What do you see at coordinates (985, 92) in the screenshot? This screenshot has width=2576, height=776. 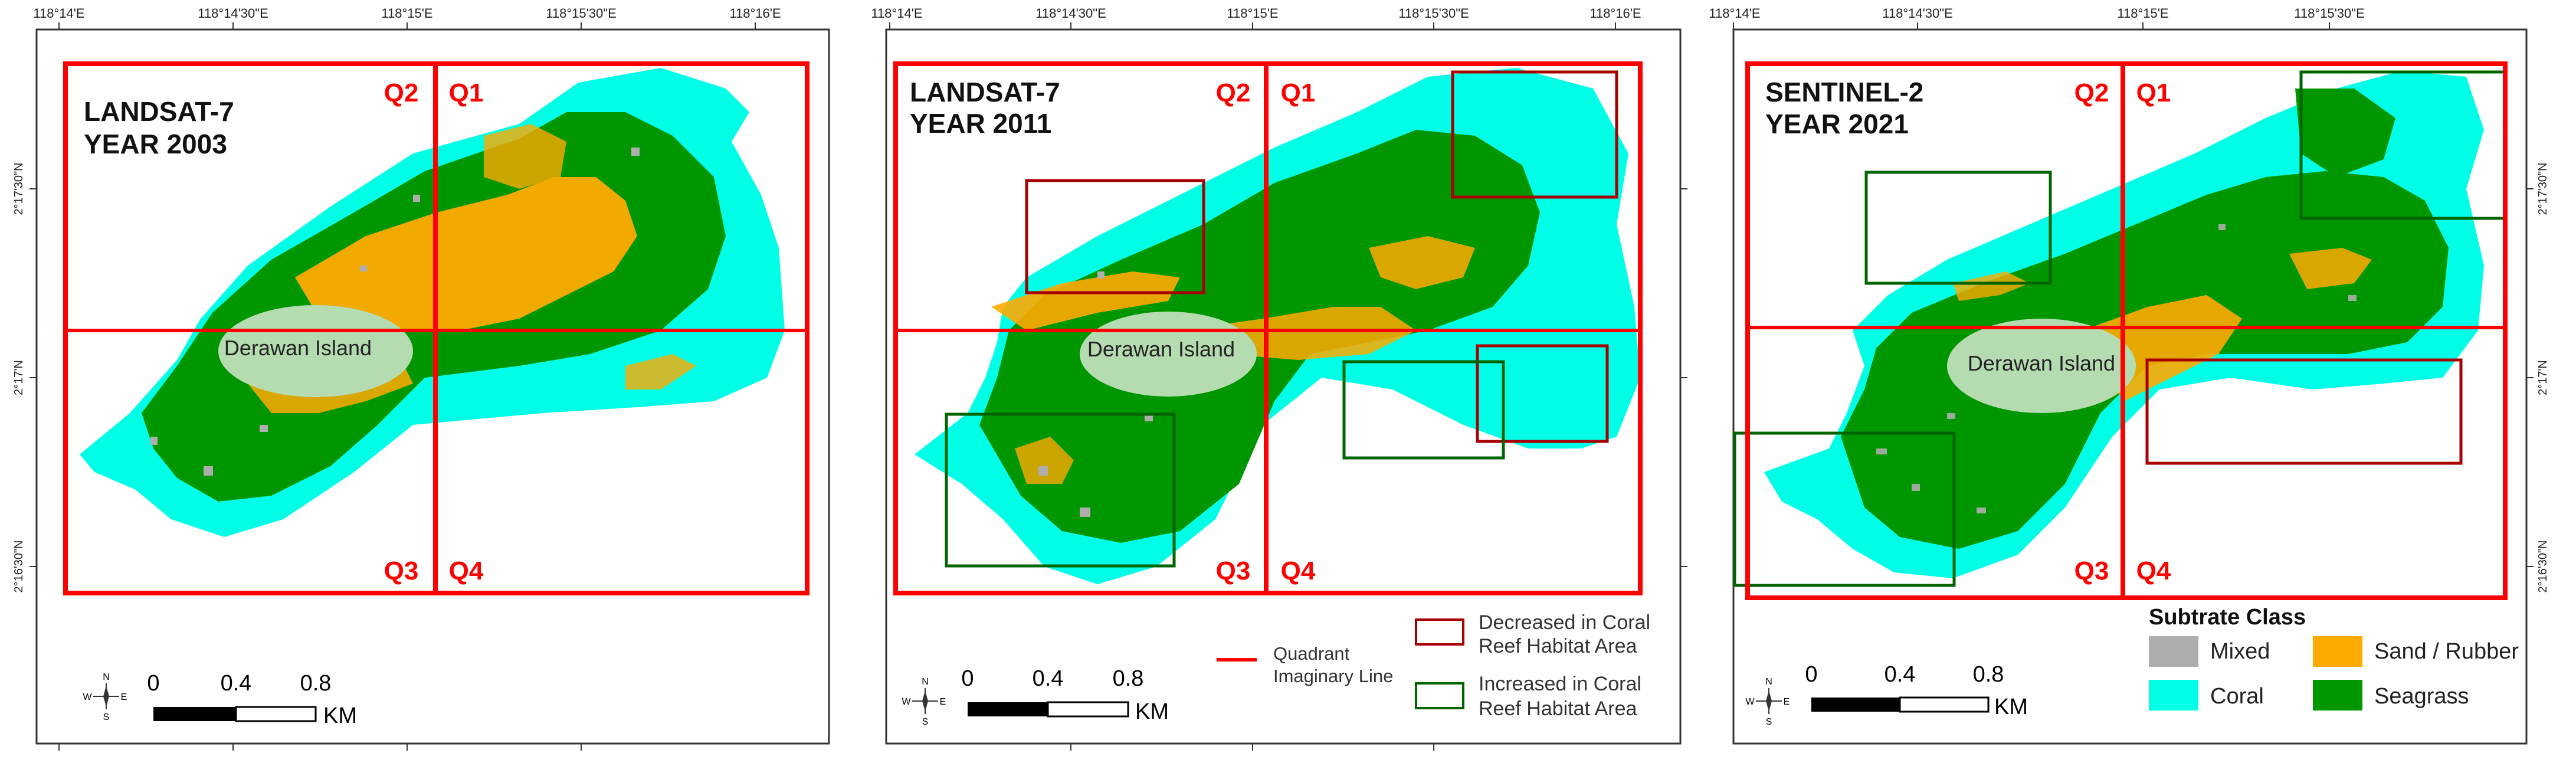 I see `satellite-title: LANDSAT-7` at bounding box center [985, 92].